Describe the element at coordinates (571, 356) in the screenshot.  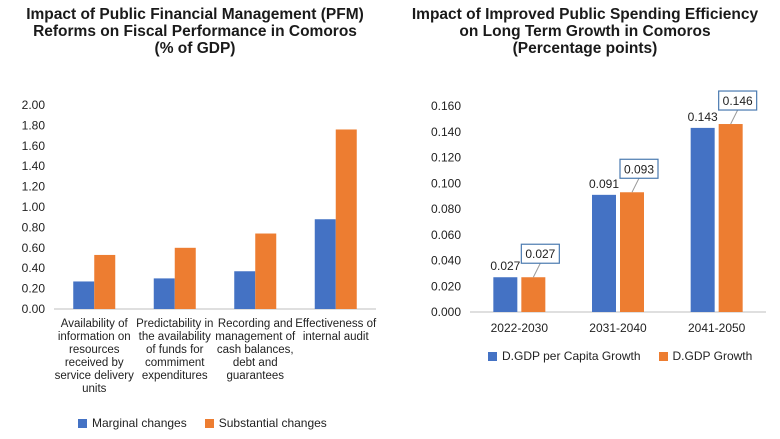
I see `legend-label: D.GDP per Capita Growth` at that location.